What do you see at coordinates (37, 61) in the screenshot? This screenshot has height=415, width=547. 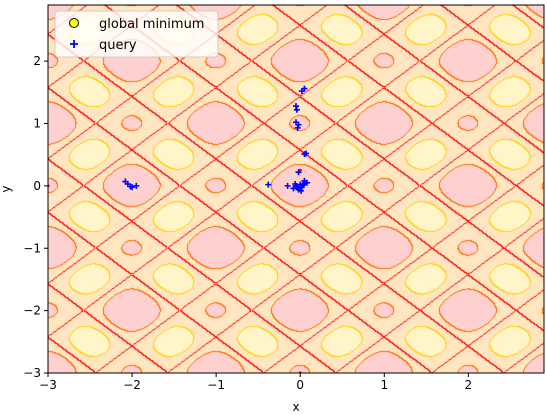 I see `y-tick-label: 2` at bounding box center [37, 61].